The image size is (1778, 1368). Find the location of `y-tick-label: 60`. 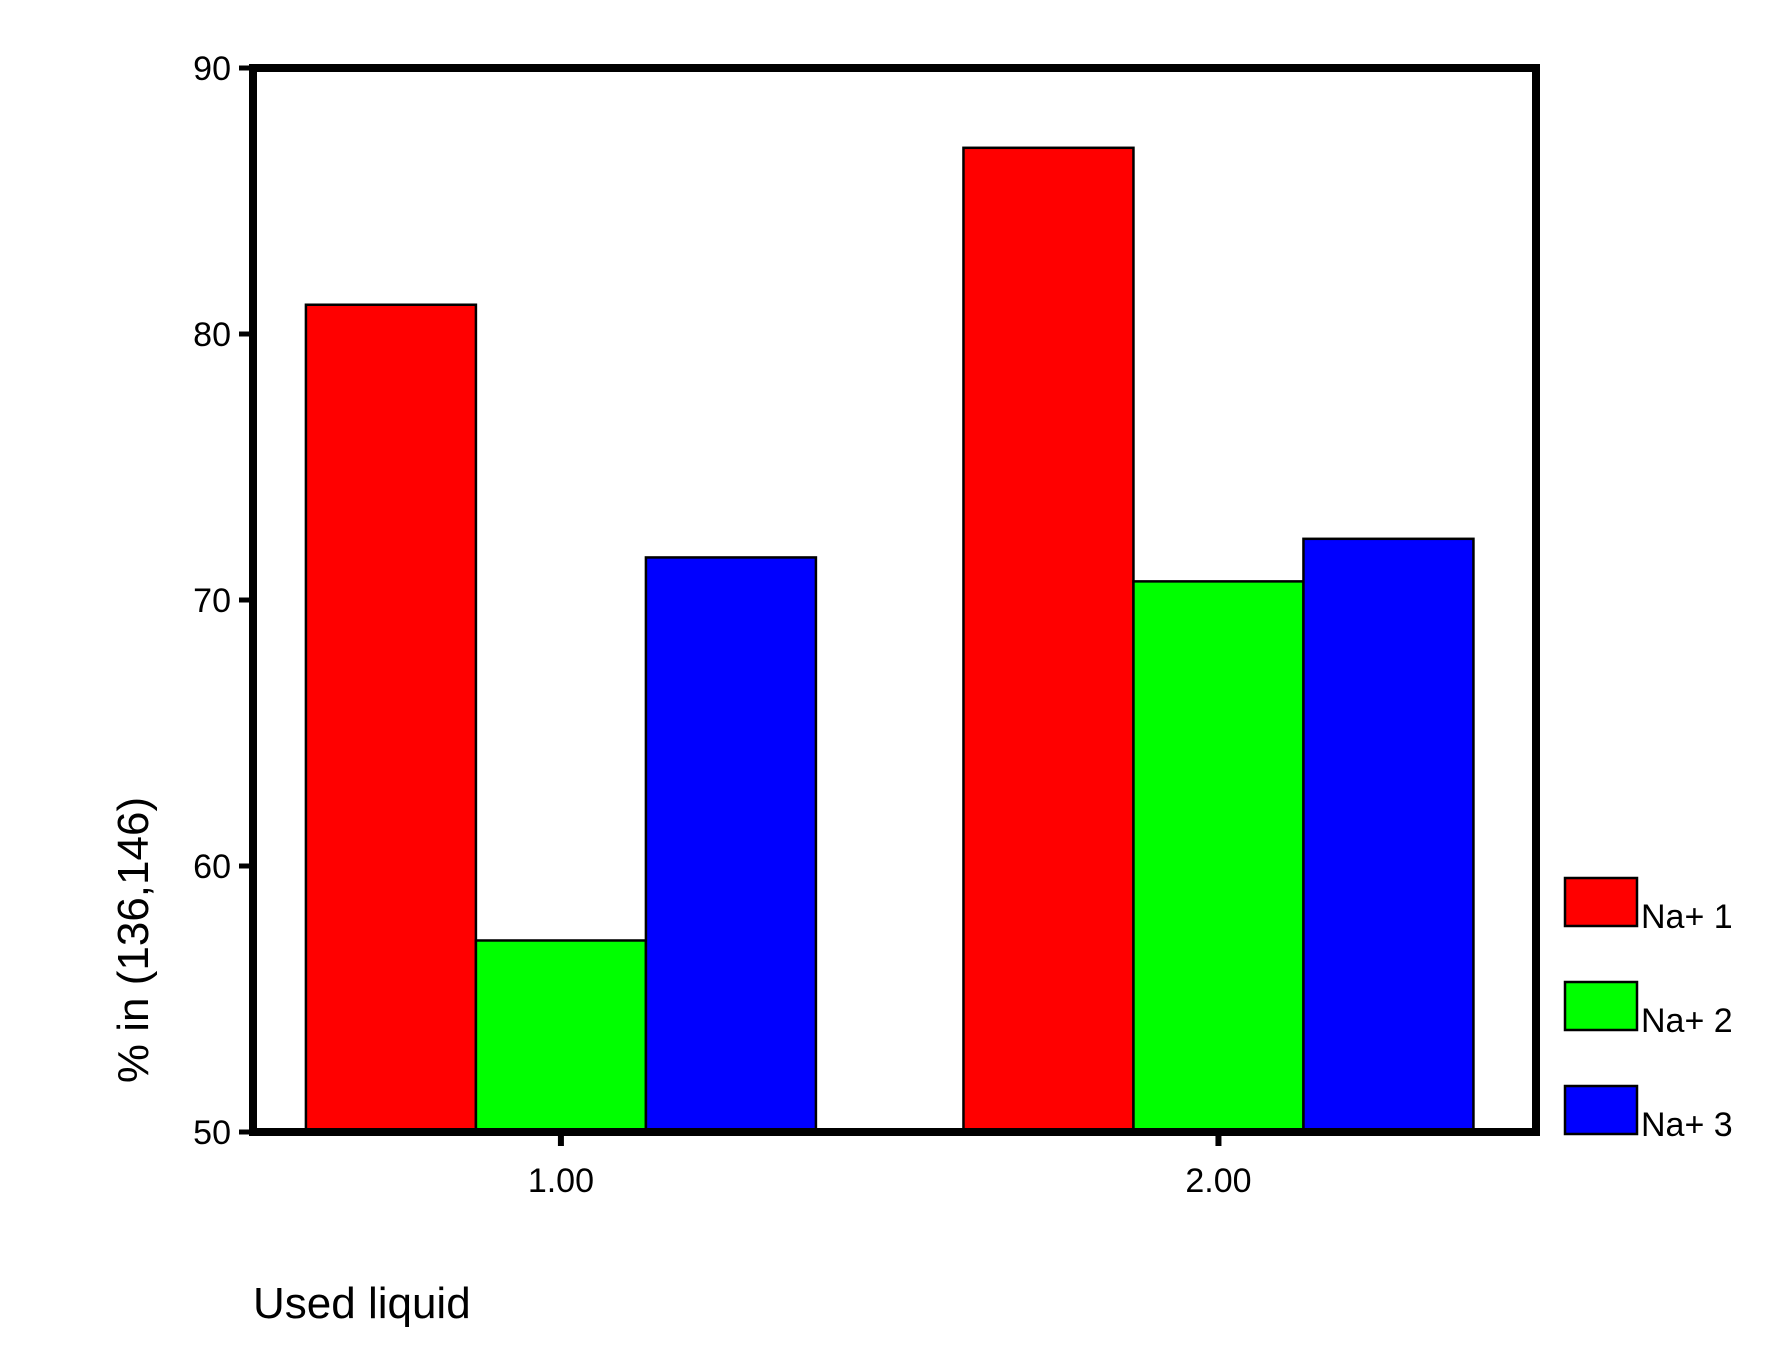

y-tick-label: 60 is located at coordinates (212, 867).